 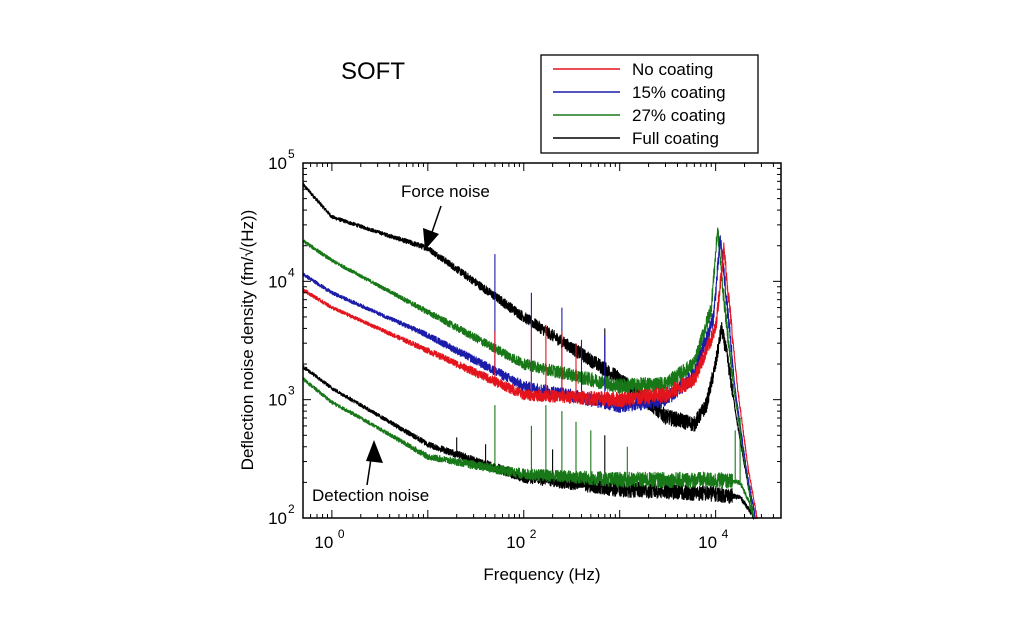 What do you see at coordinates (675, 138) in the screenshot?
I see `legend-label: Full coating` at bounding box center [675, 138].